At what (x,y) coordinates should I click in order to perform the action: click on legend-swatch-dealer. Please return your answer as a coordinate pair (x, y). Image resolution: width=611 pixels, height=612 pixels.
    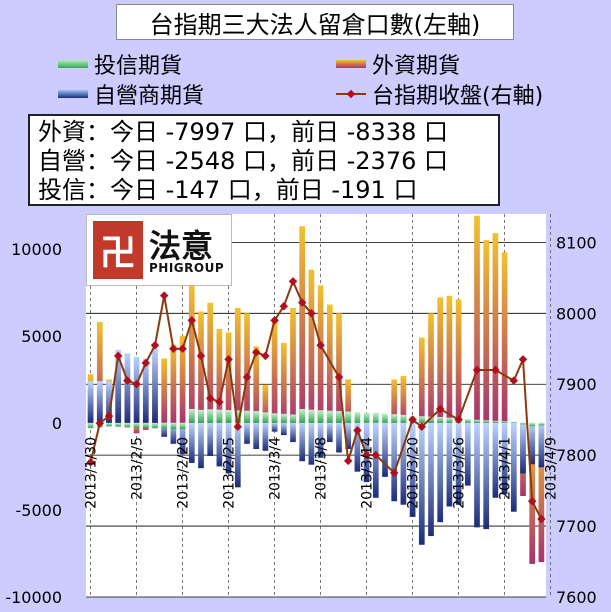
    Looking at the image, I should click on (73, 94).